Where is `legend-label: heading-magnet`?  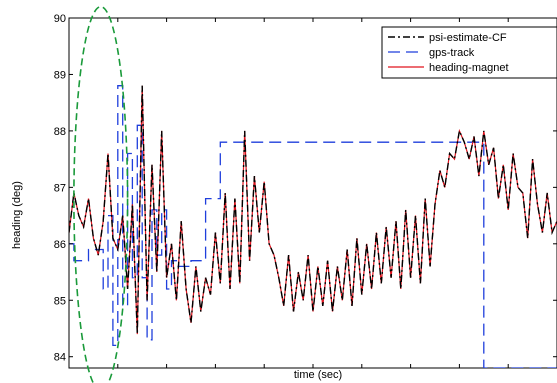
legend-label: heading-magnet is located at coordinates (469, 68).